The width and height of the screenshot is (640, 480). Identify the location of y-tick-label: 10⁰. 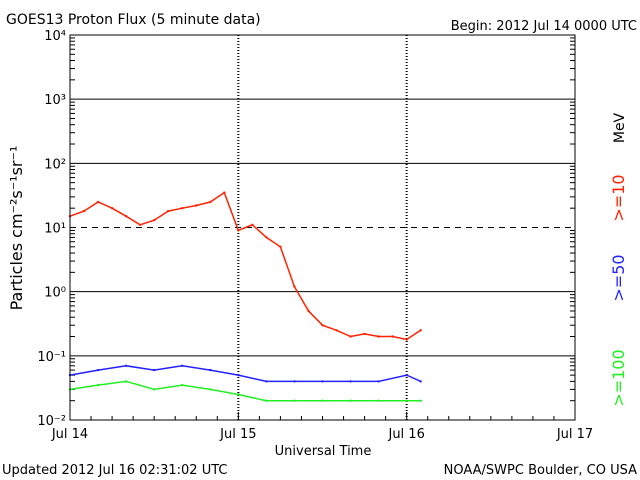
(55, 293).